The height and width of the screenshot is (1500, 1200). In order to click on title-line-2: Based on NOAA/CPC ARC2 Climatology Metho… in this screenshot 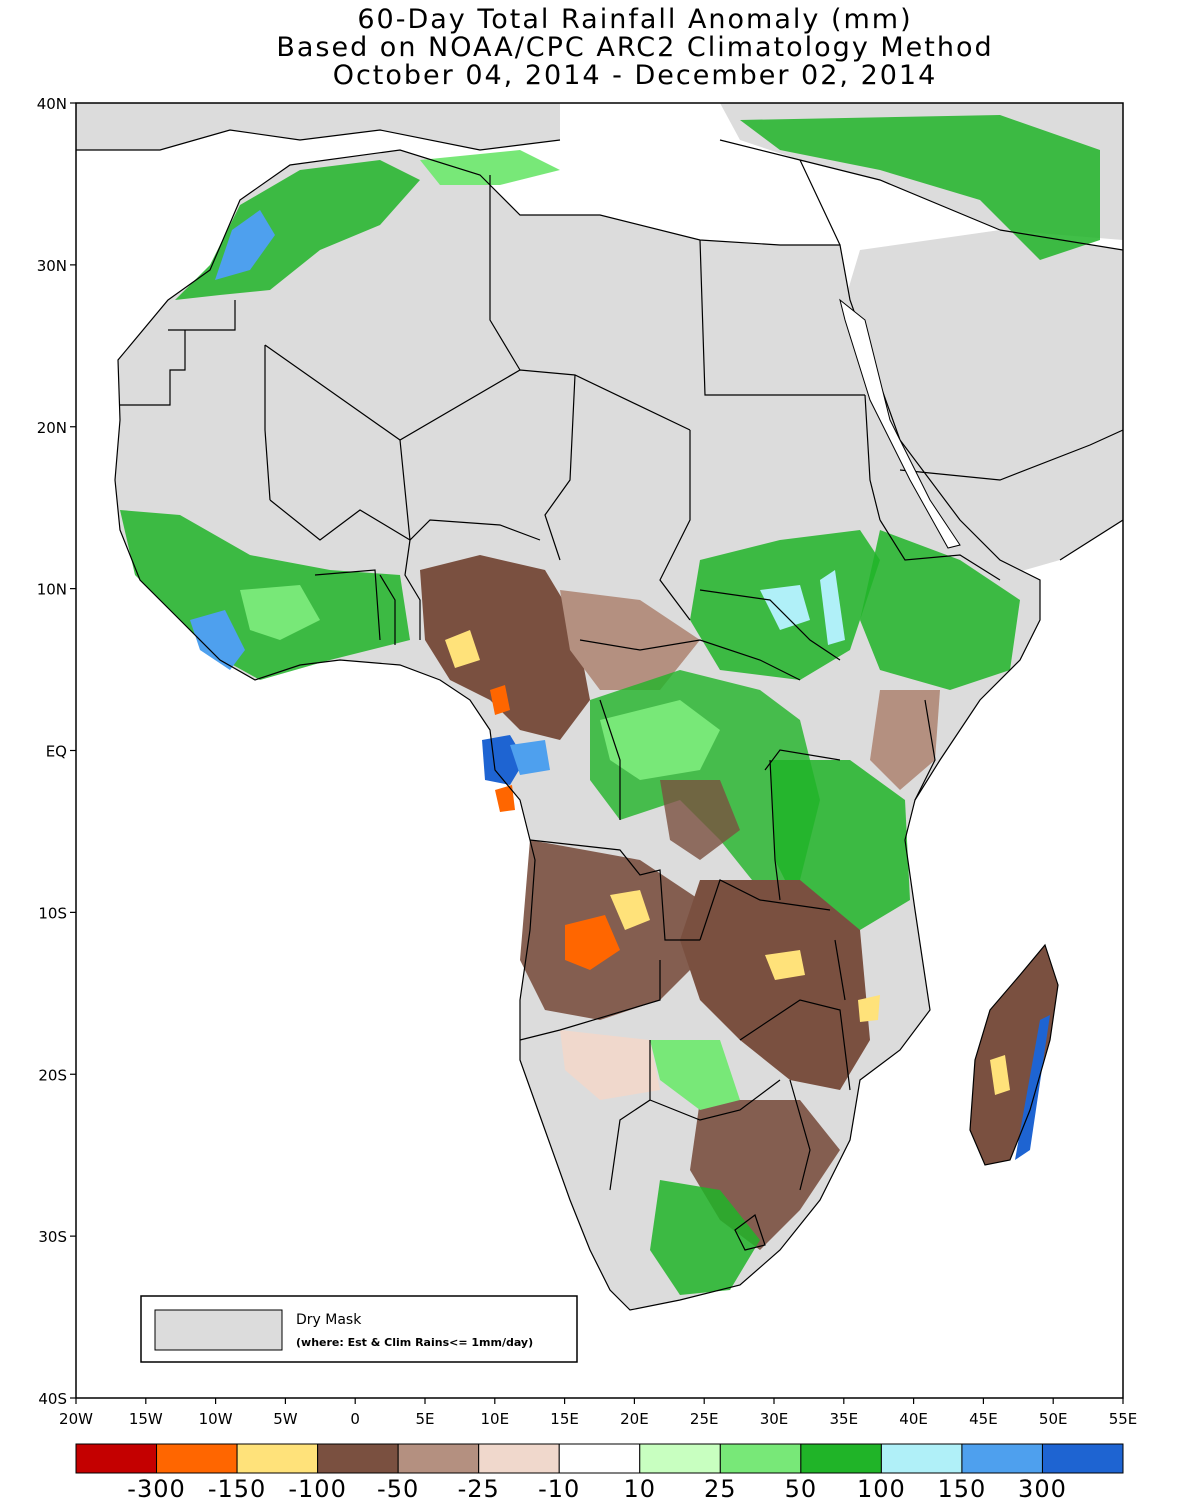, I will do `click(635, 47)`.